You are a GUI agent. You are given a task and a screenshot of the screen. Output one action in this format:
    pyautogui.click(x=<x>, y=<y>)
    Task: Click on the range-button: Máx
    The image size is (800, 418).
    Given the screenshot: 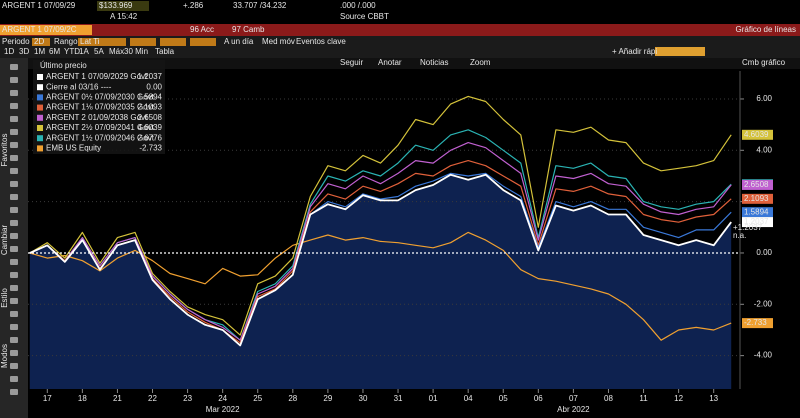 What is the action you would take?
    pyautogui.click(x=116, y=51)
    